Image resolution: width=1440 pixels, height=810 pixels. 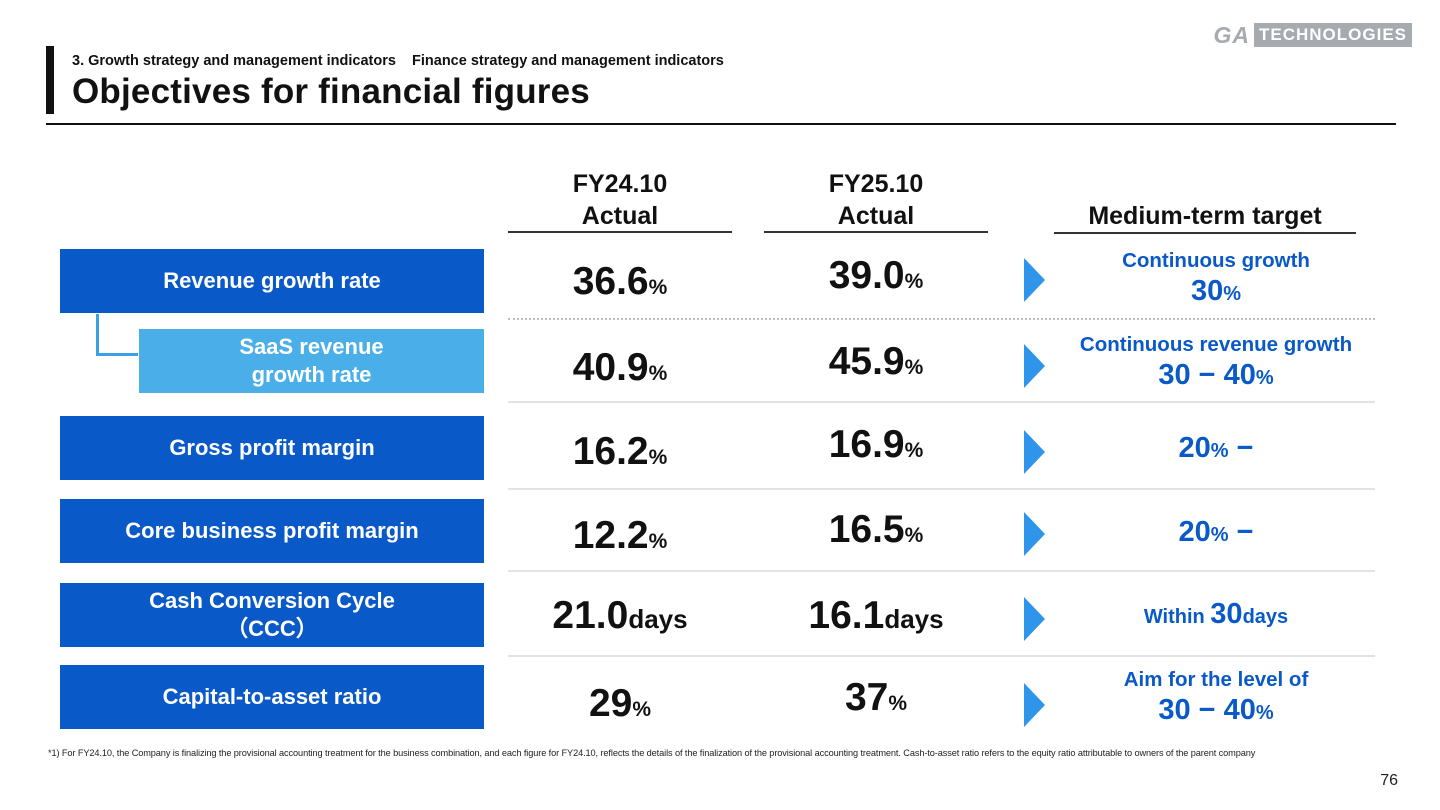 What do you see at coordinates (876, 200) in the screenshot?
I see `column-header-fy25: FY25.10 Actual` at bounding box center [876, 200].